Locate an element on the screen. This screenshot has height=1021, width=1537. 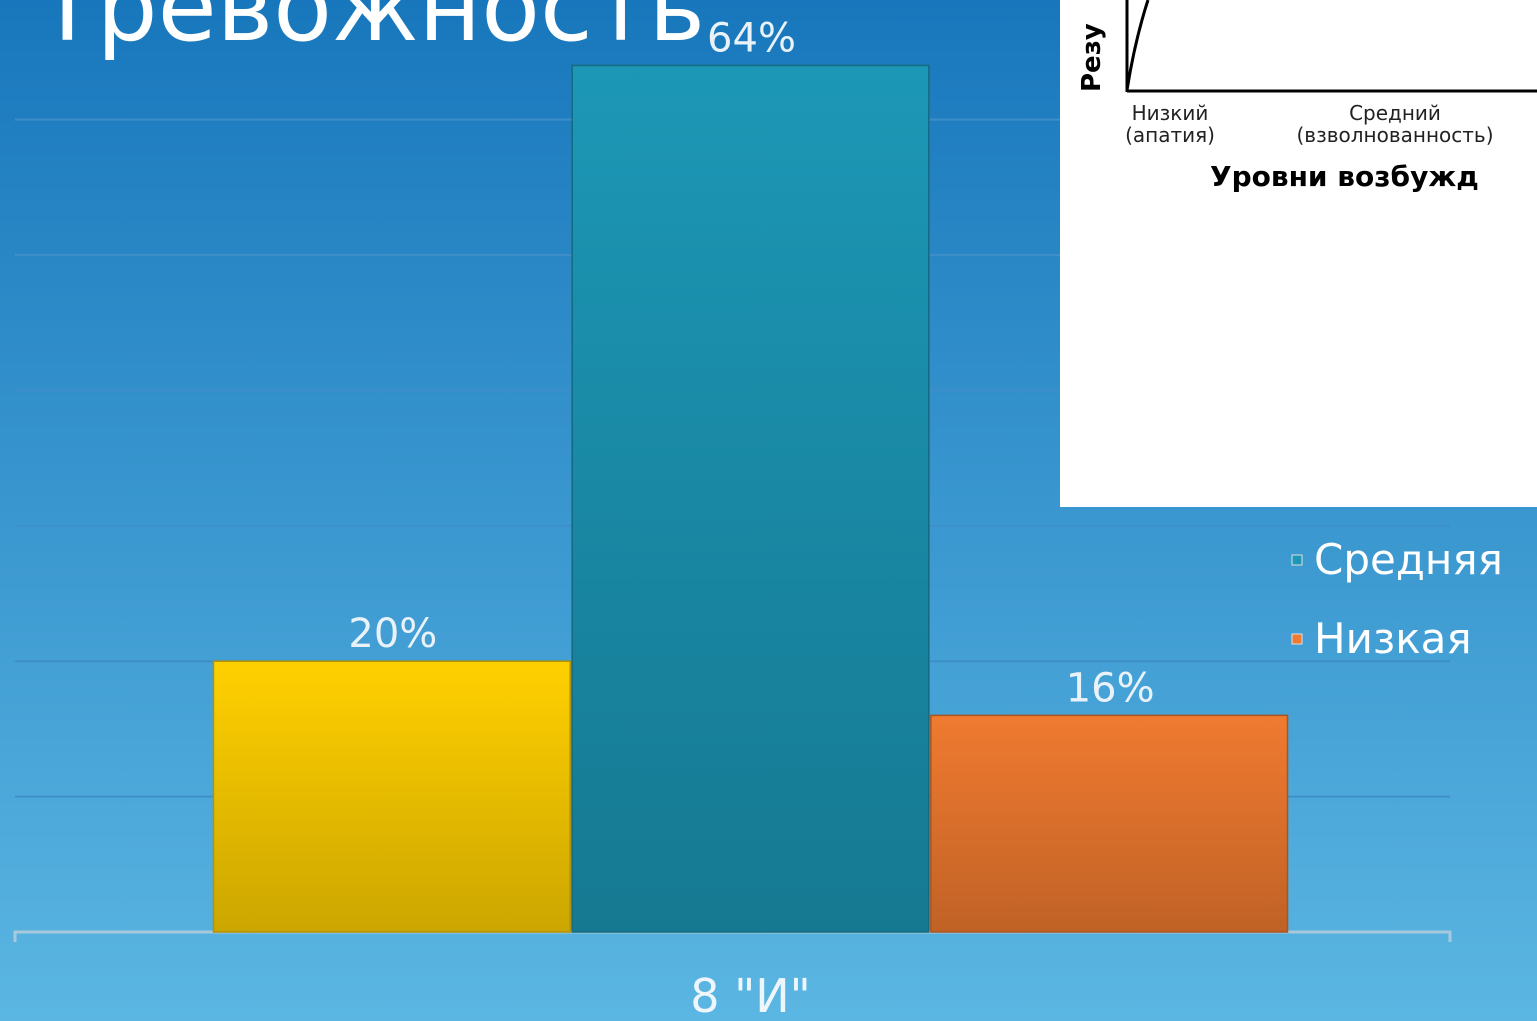
inset-curve is located at coordinates (1137, 45).